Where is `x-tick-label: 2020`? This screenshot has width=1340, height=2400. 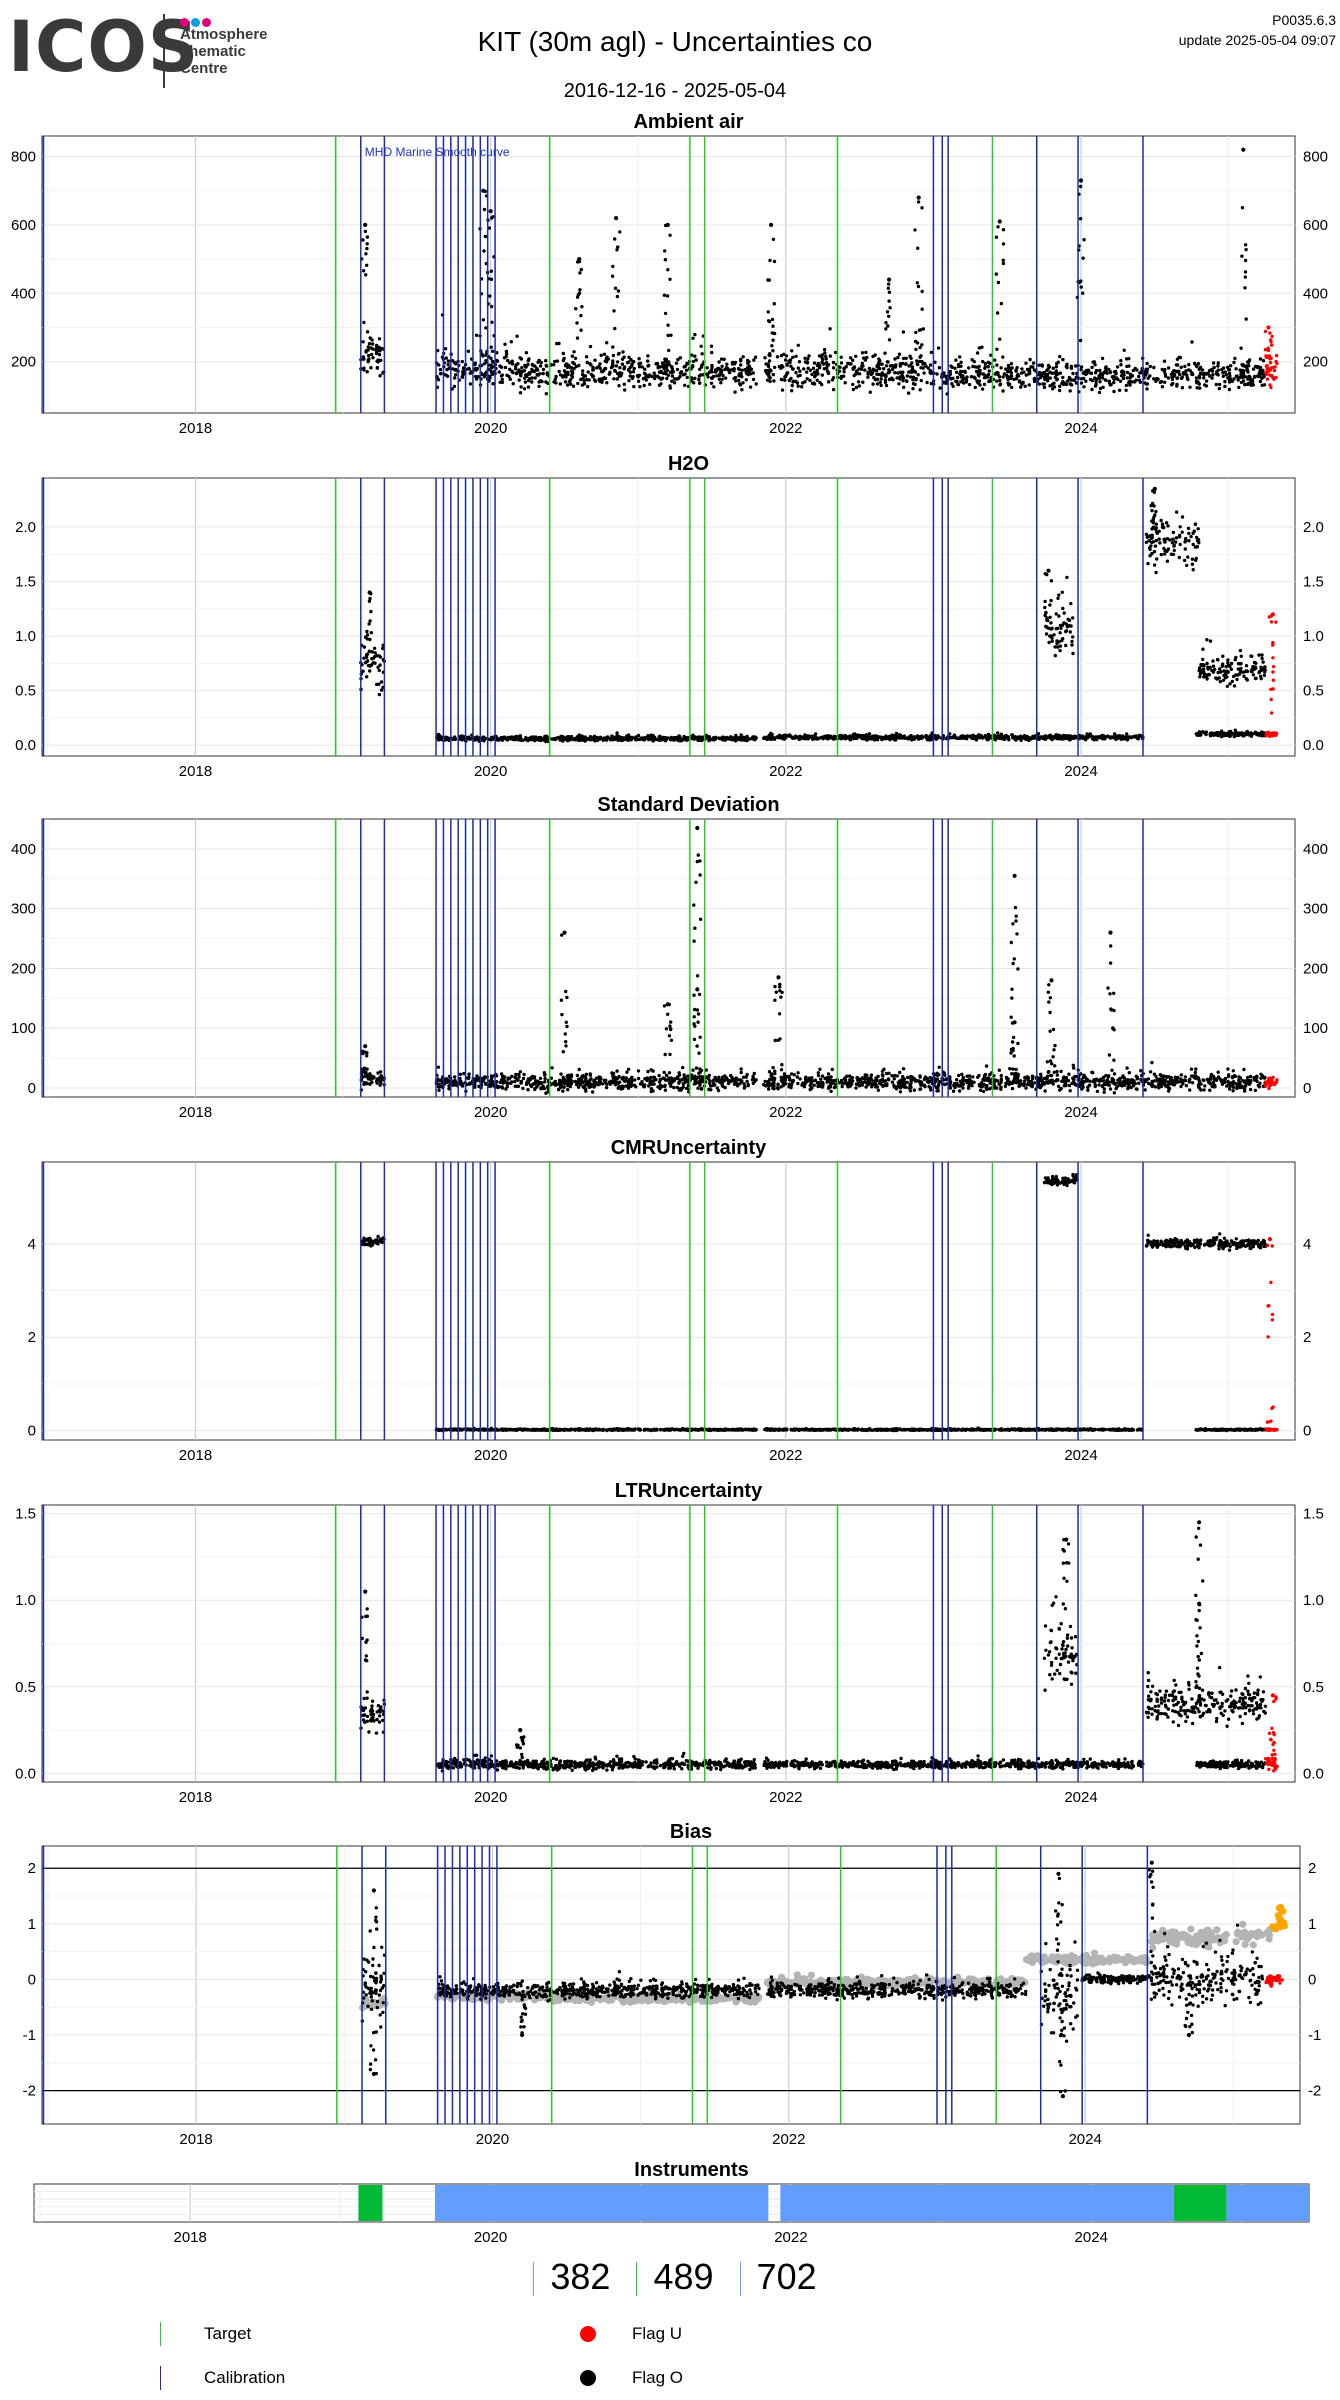
x-tick-label: 2020 is located at coordinates (490, 771).